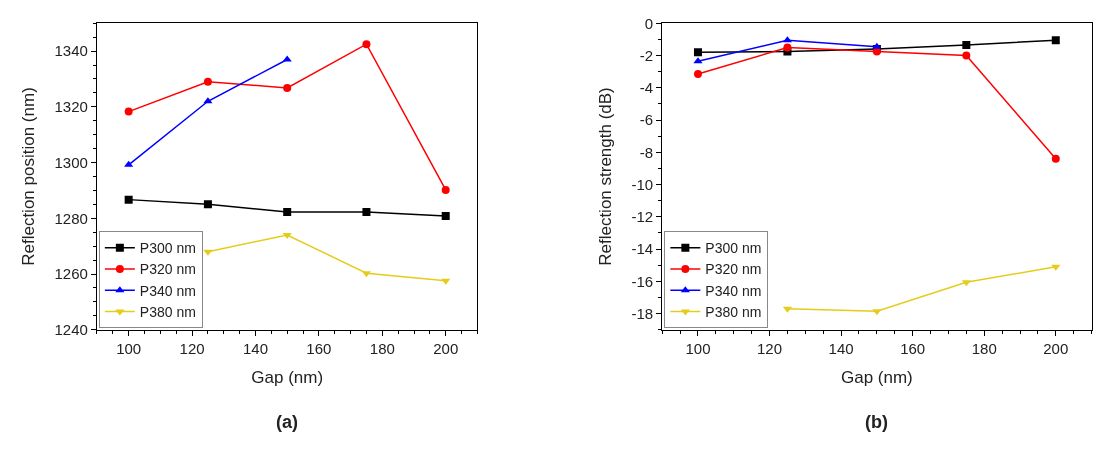 The width and height of the screenshot is (1107, 450). What do you see at coordinates (642, 313) in the screenshot?
I see `y-tick-label: -18` at bounding box center [642, 313].